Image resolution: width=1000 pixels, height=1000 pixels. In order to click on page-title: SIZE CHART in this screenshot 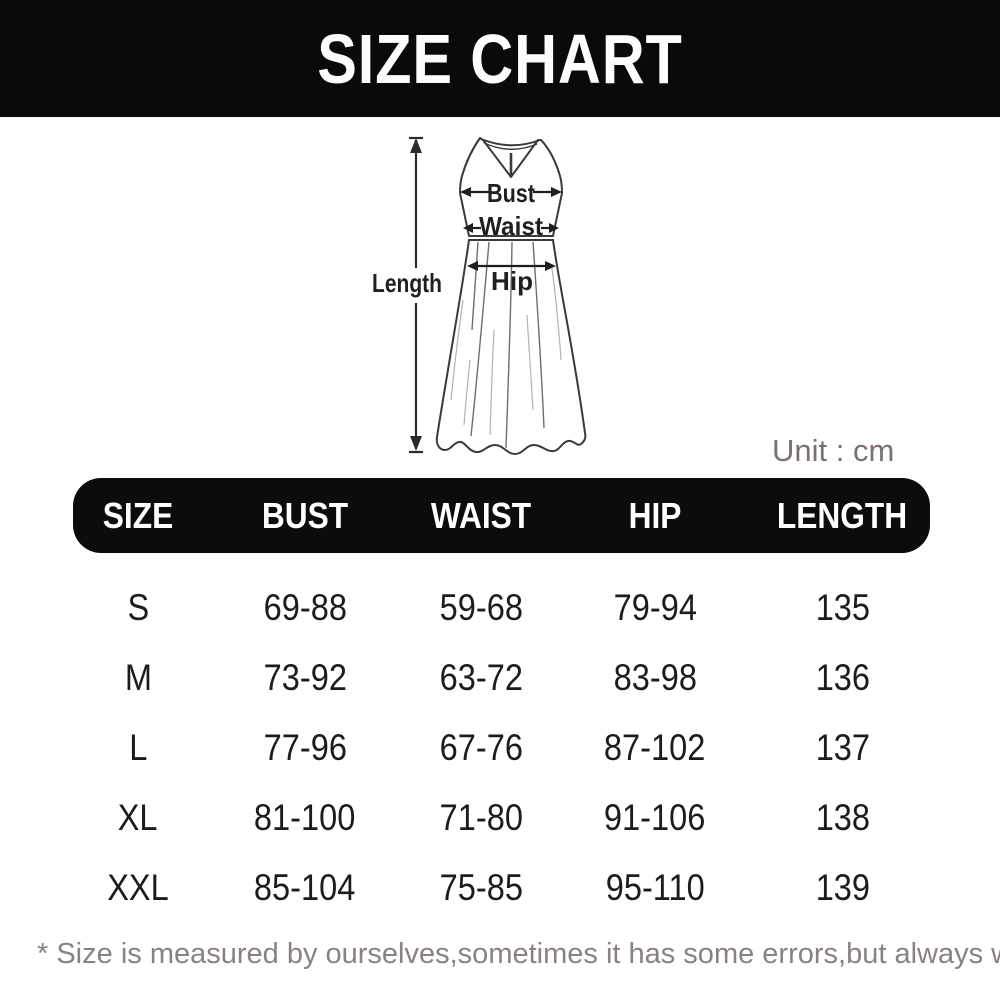, I will do `click(500, 58)`.